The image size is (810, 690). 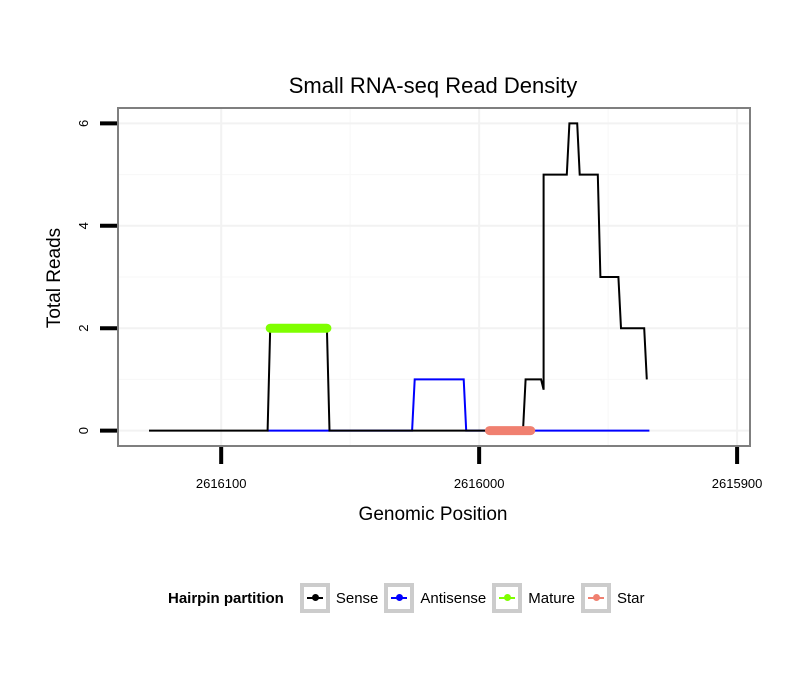 What do you see at coordinates (83, 328) in the screenshot?
I see `y-tick-label: 2` at bounding box center [83, 328].